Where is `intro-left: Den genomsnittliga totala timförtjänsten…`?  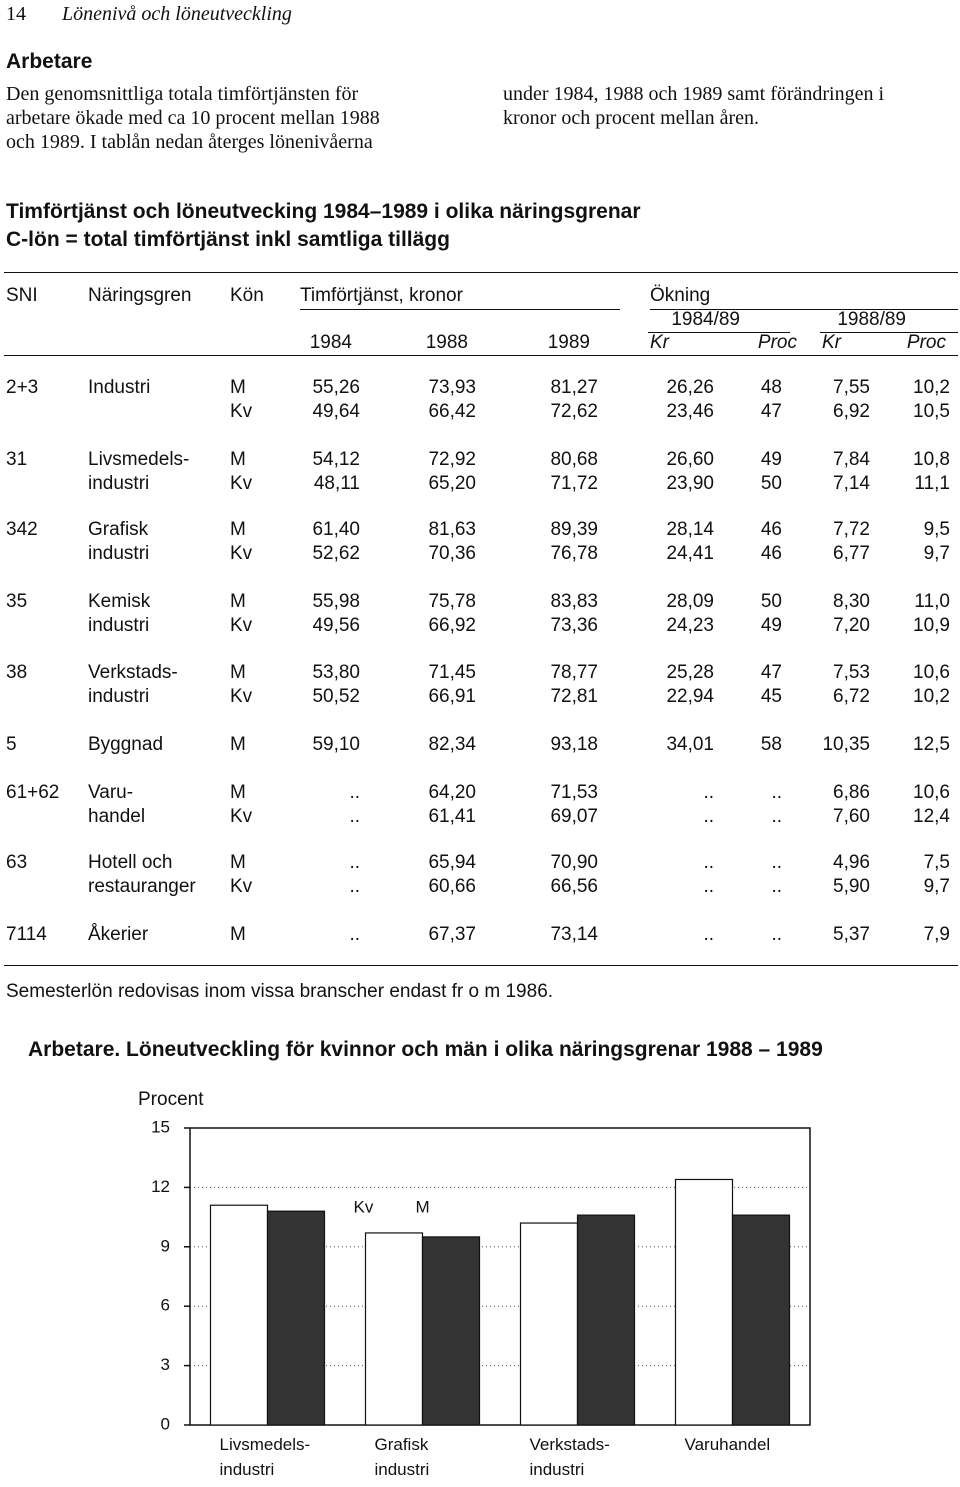 intro-left: Den genomsnittliga totala timförtjänsten… is located at coordinates (193, 118).